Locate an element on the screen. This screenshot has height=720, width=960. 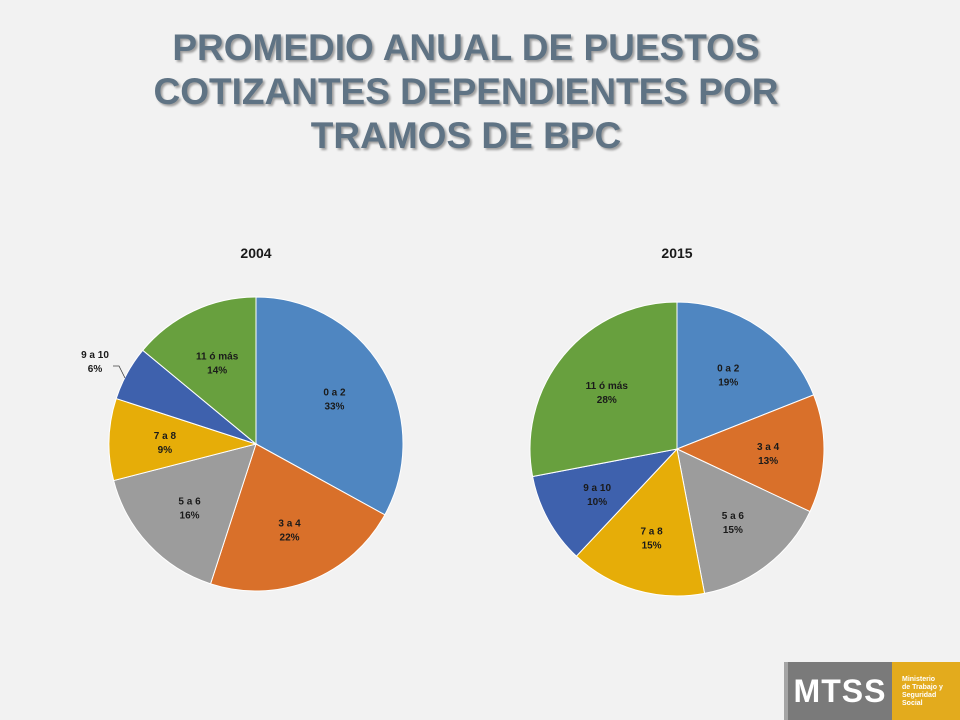
chart-title: 2004 is located at coordinates (255, 253).